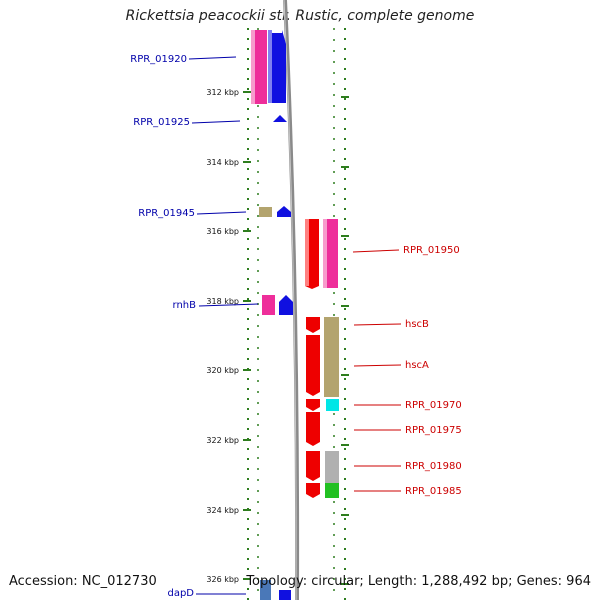  I want to click on gene-label-right: RPR_01975, so click(433, 430).